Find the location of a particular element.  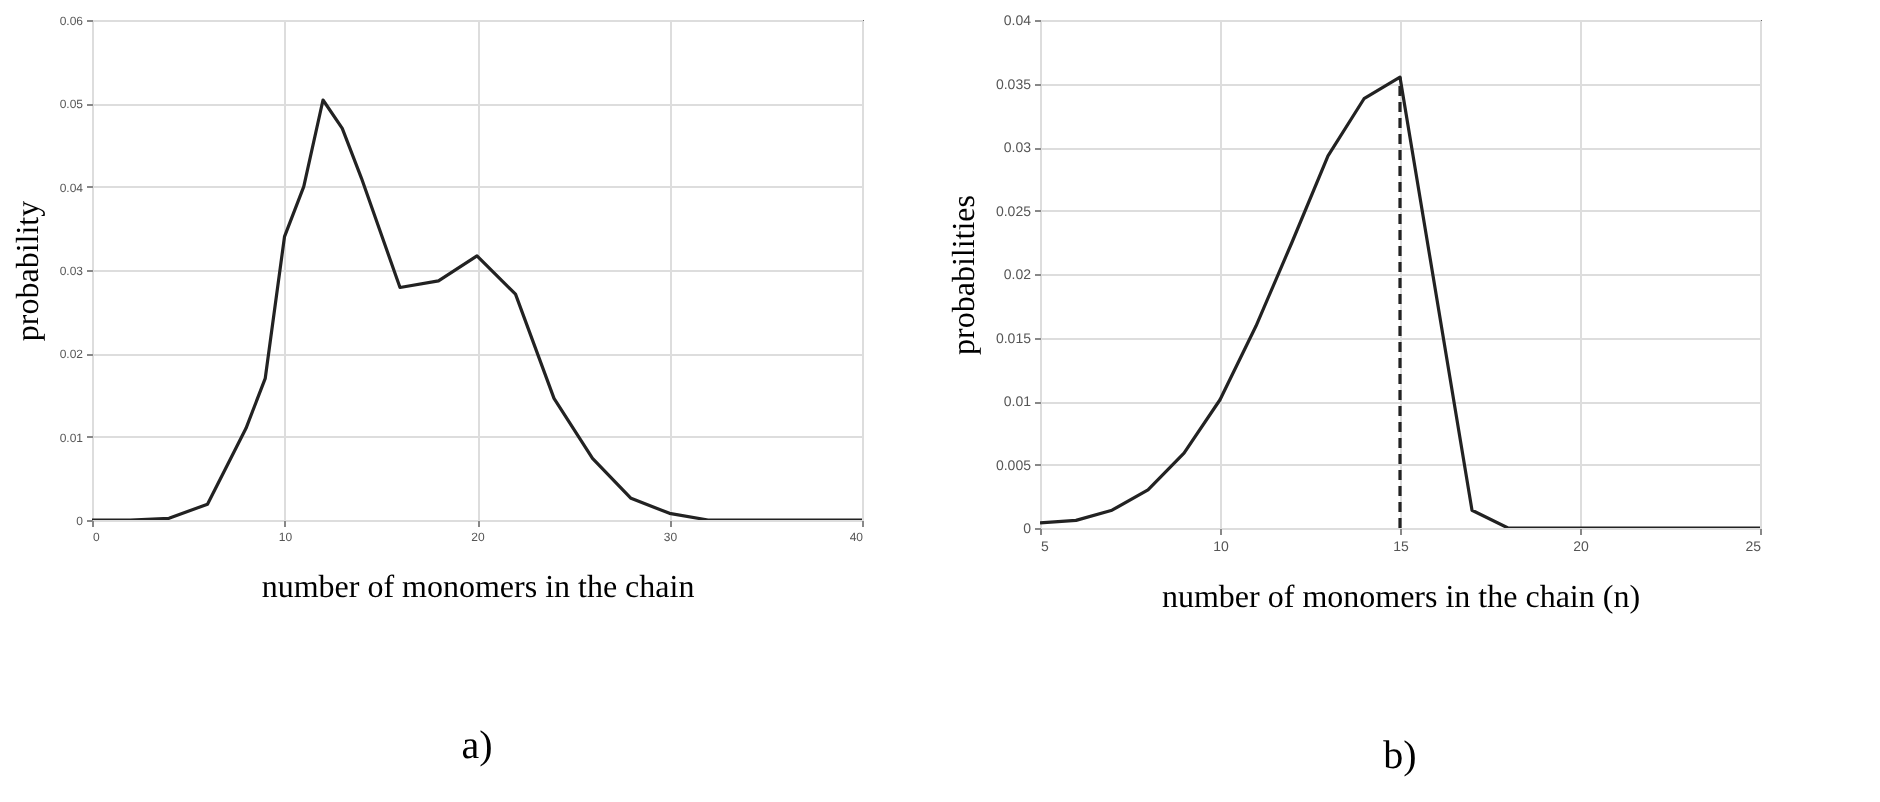

x-axis-title: number of monomers in the chain is located at coordinates (478, 588).